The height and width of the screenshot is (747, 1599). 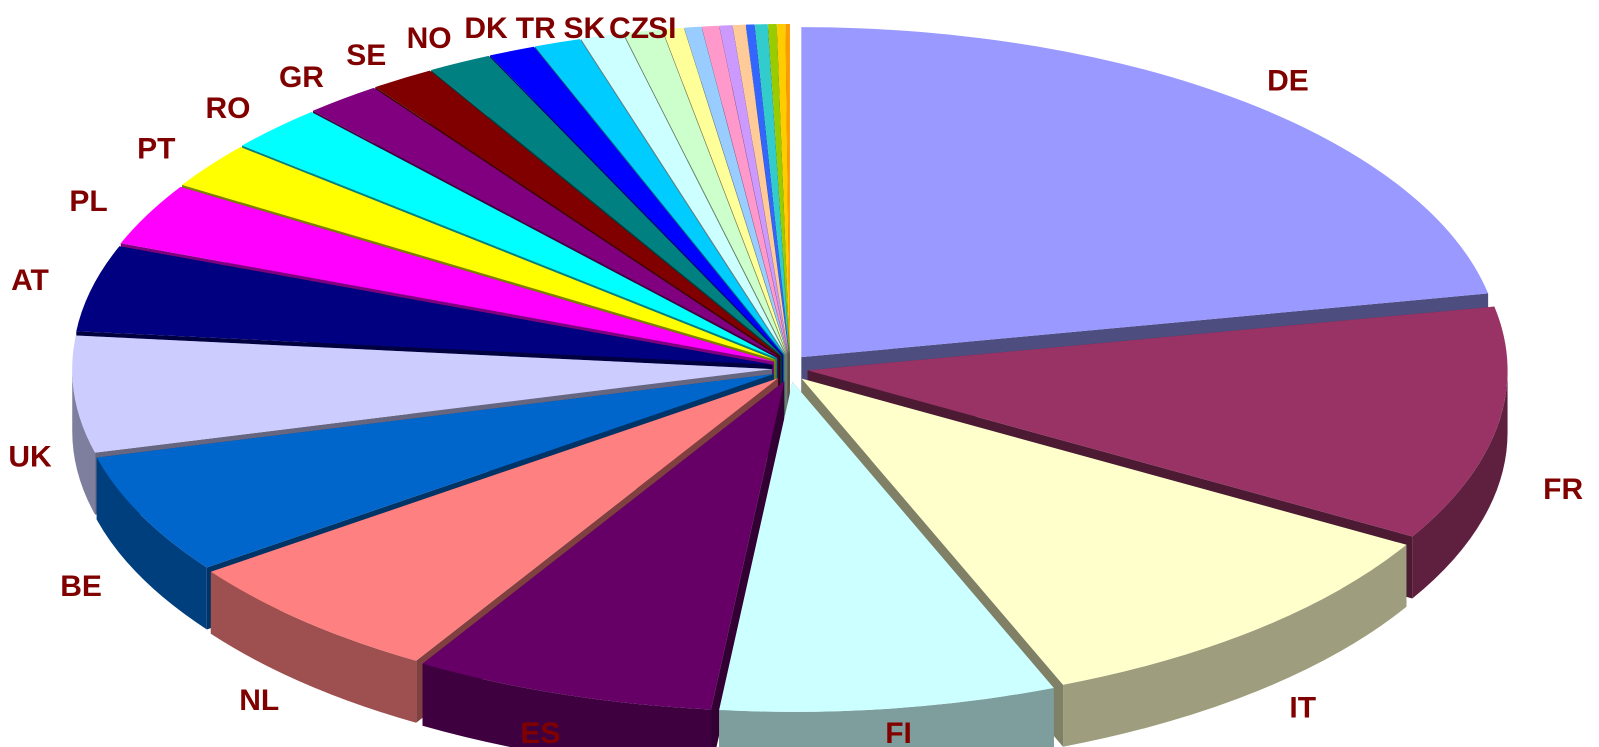 What do you see at coordinates (81, 586) in the screenshot?
I see `slice-label: BE` at bounding box center [81, 586].